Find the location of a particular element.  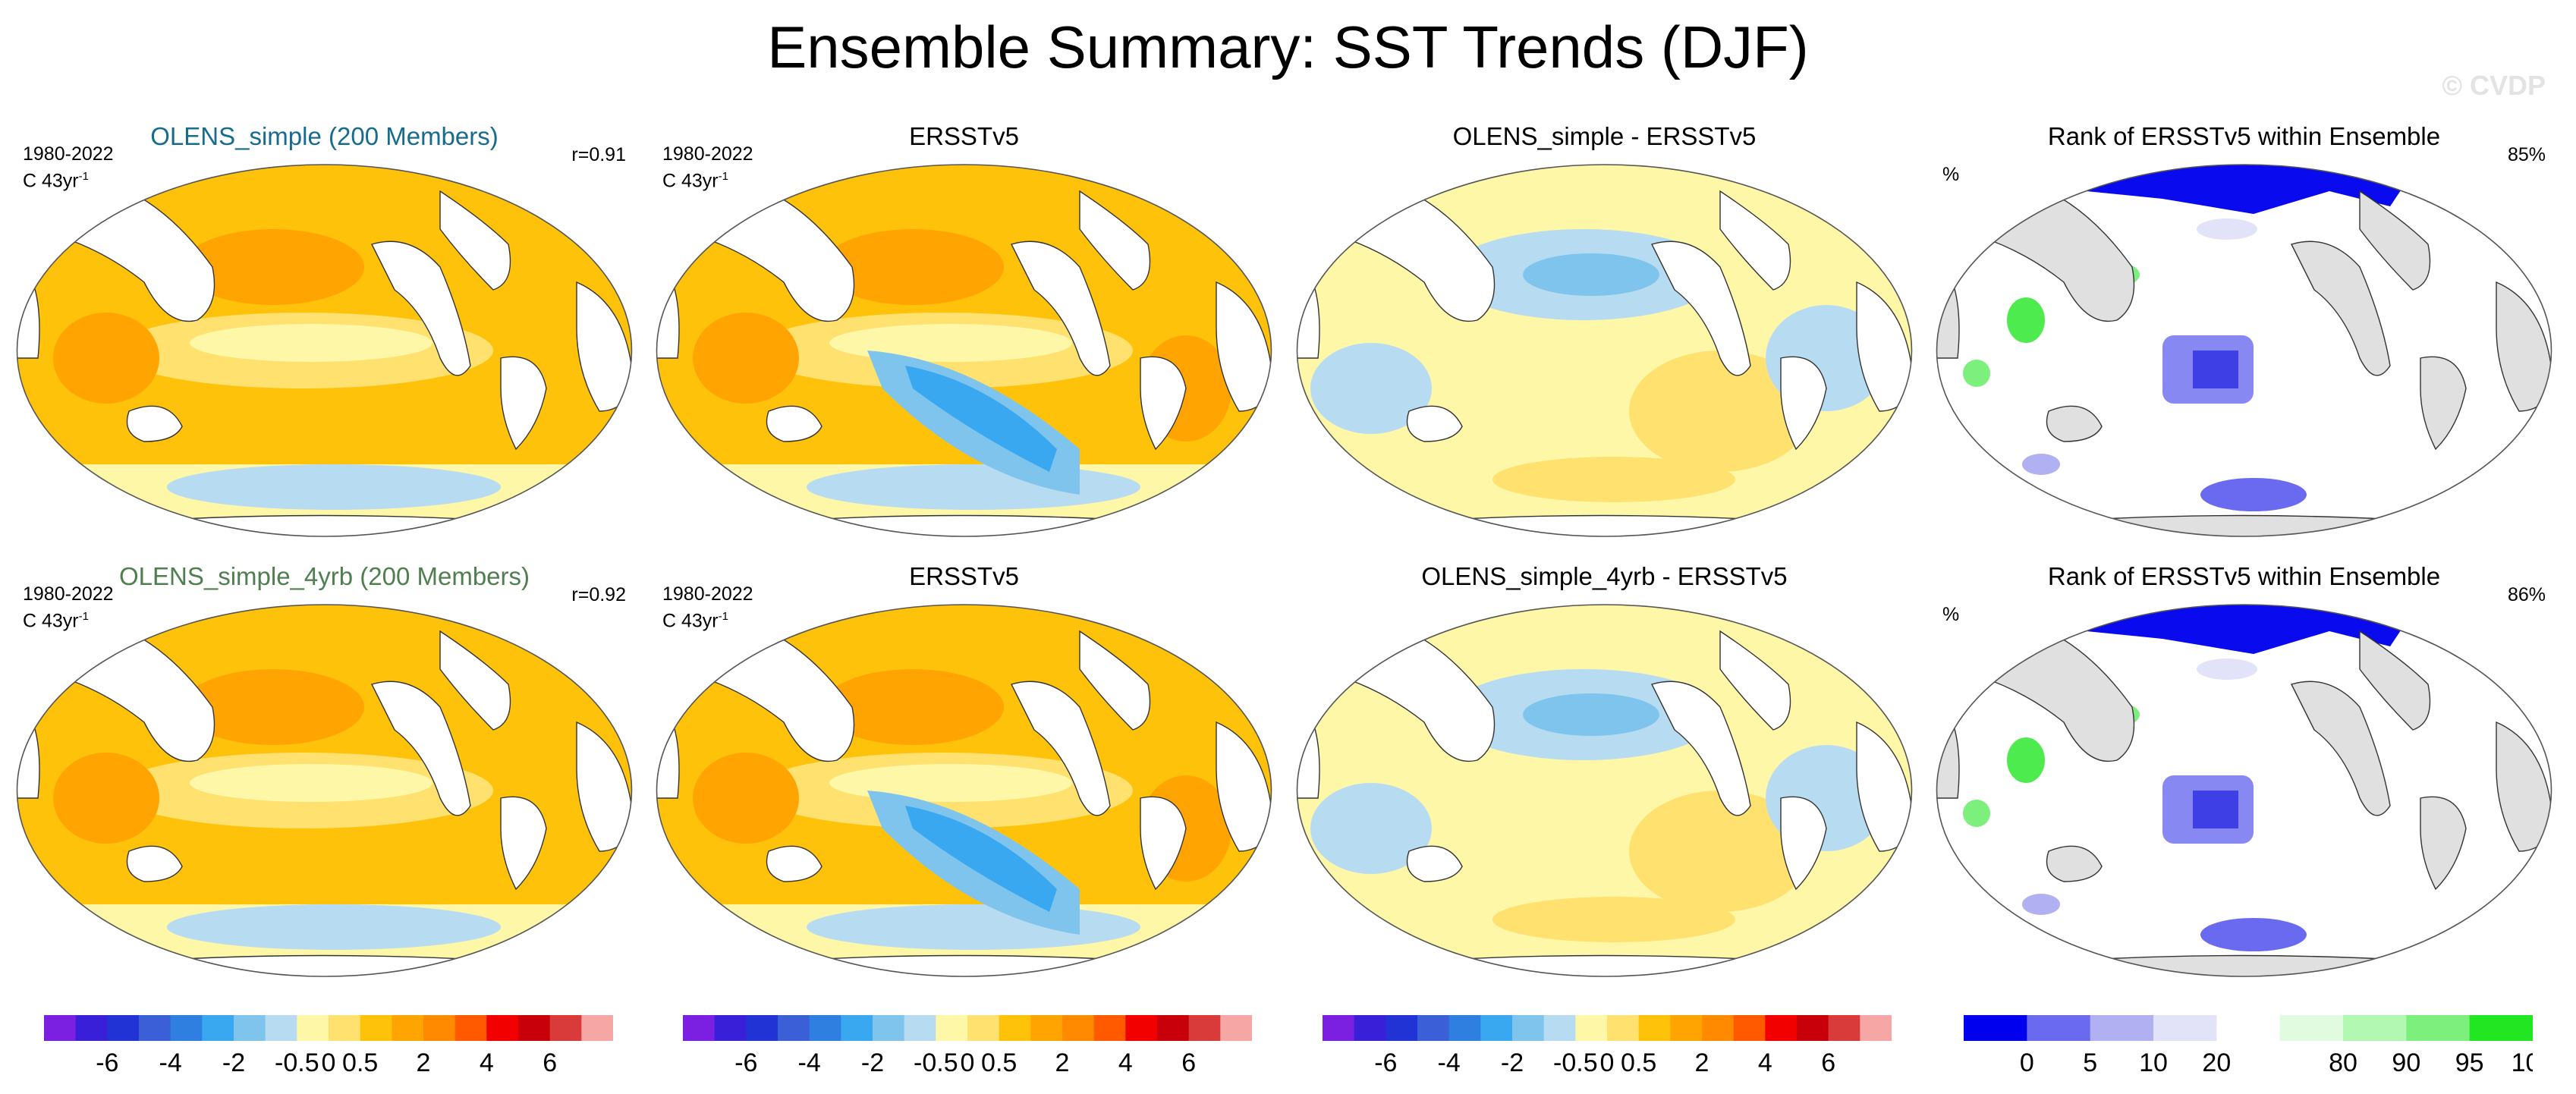

rank-colorbar-tick-label: 10 is located at coordinates (2153, 1062).